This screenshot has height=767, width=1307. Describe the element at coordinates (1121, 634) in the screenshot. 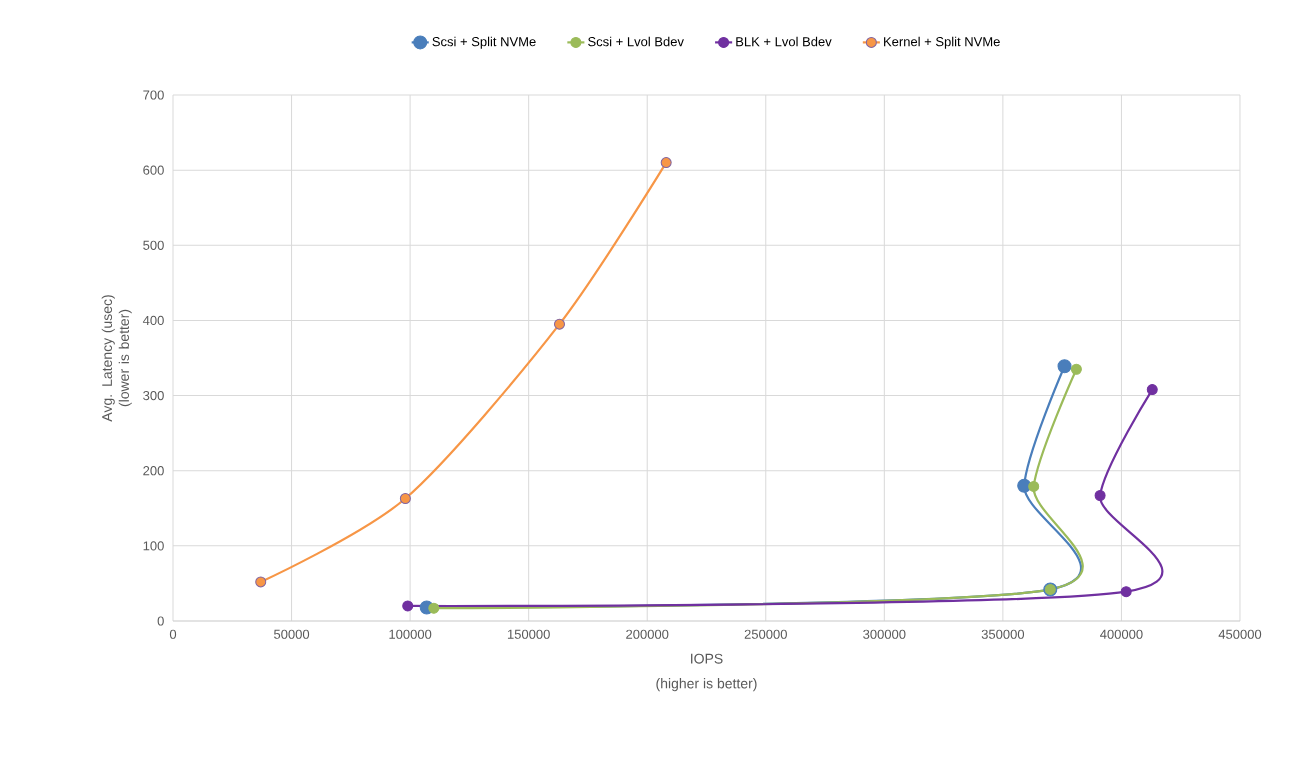

I see `x-tick-label: 400000` at that location.